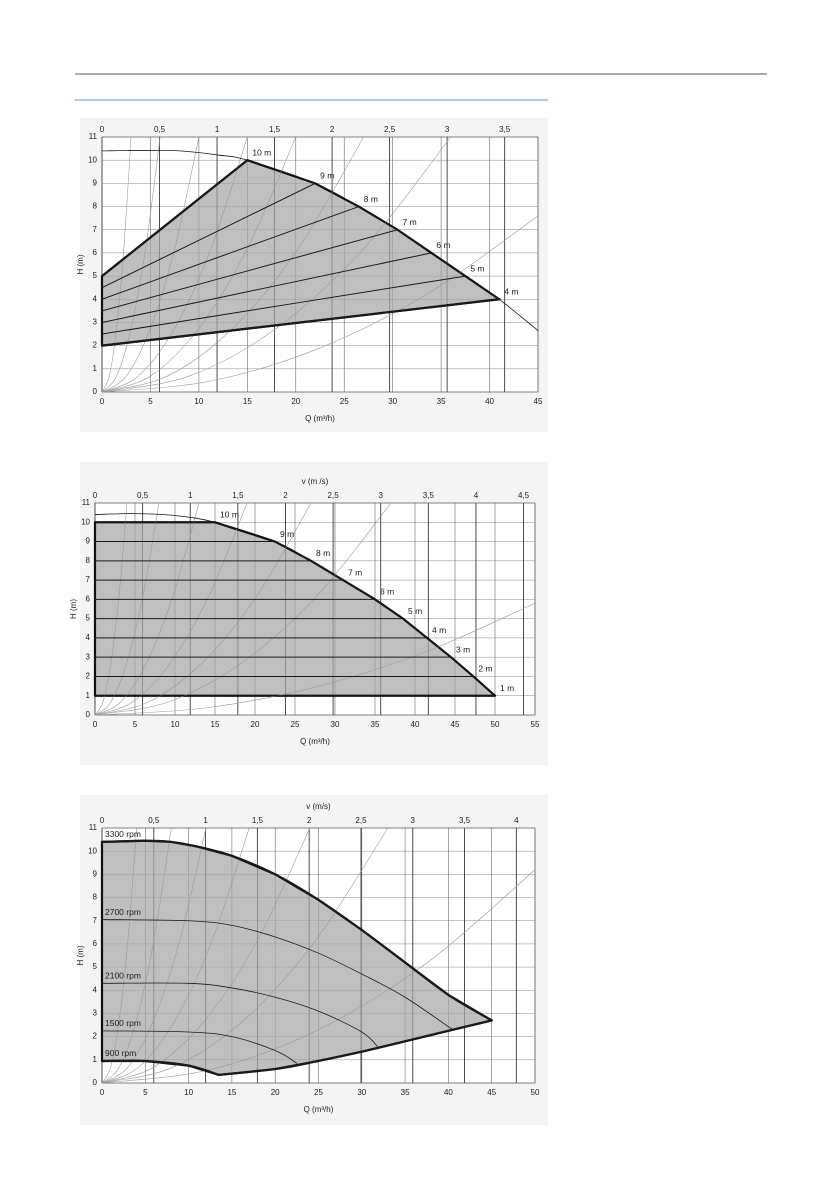 Image resolution: width=839 pixels, height=1191 pixels. I want to click on x2-tick-label: 3,5, so click(465, 820).